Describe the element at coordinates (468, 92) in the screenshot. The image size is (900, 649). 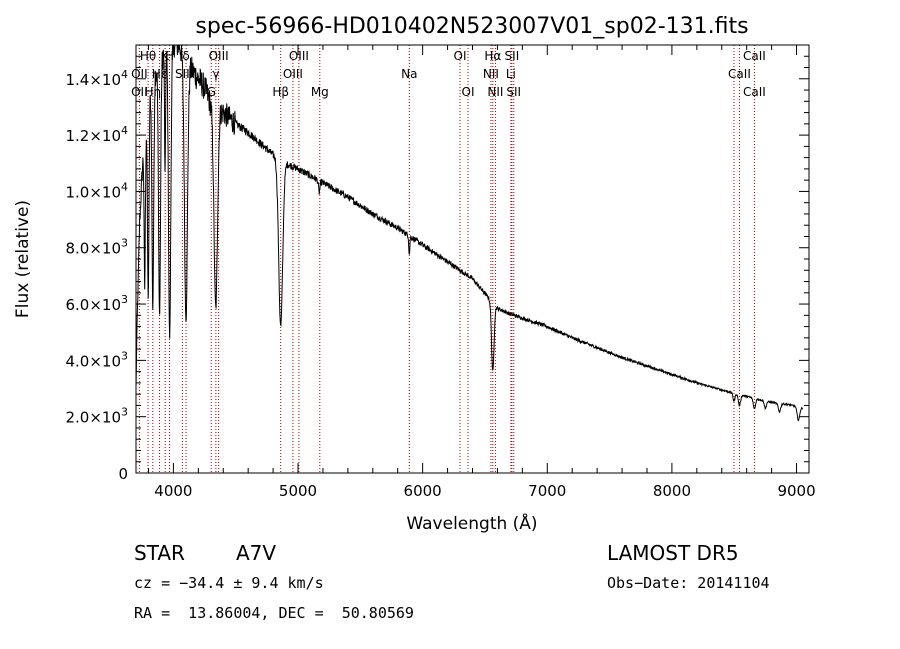
I see `line-label-24: OI` at that location.